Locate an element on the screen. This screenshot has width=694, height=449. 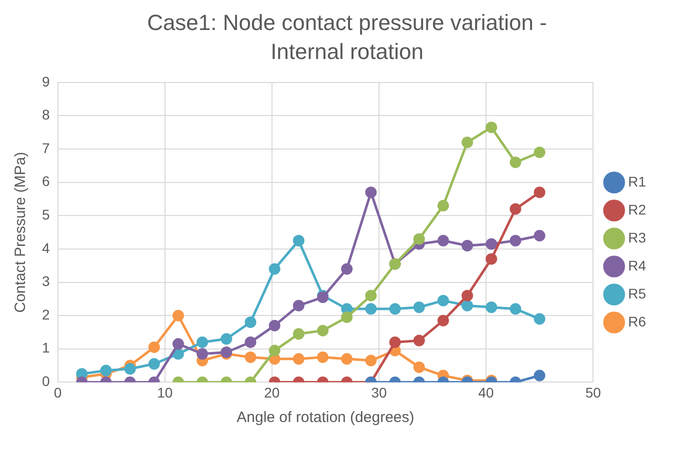
legend-label: R5 is located at coordinates (637, 293).